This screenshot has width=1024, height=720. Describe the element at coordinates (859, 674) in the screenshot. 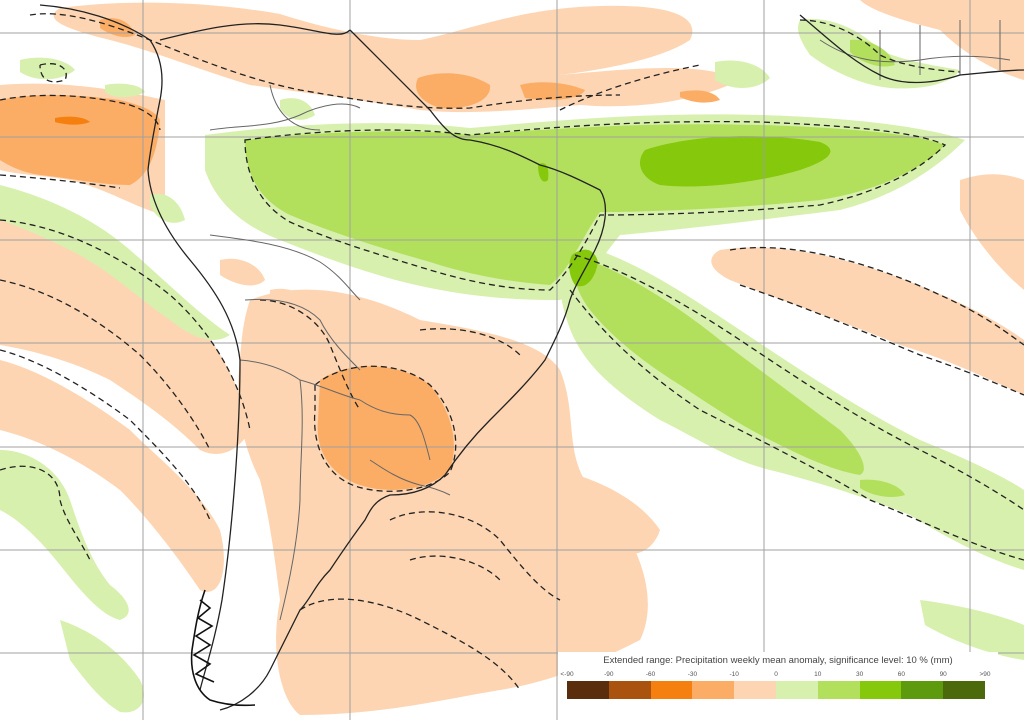

I see `legend-tick: 30` at that location.